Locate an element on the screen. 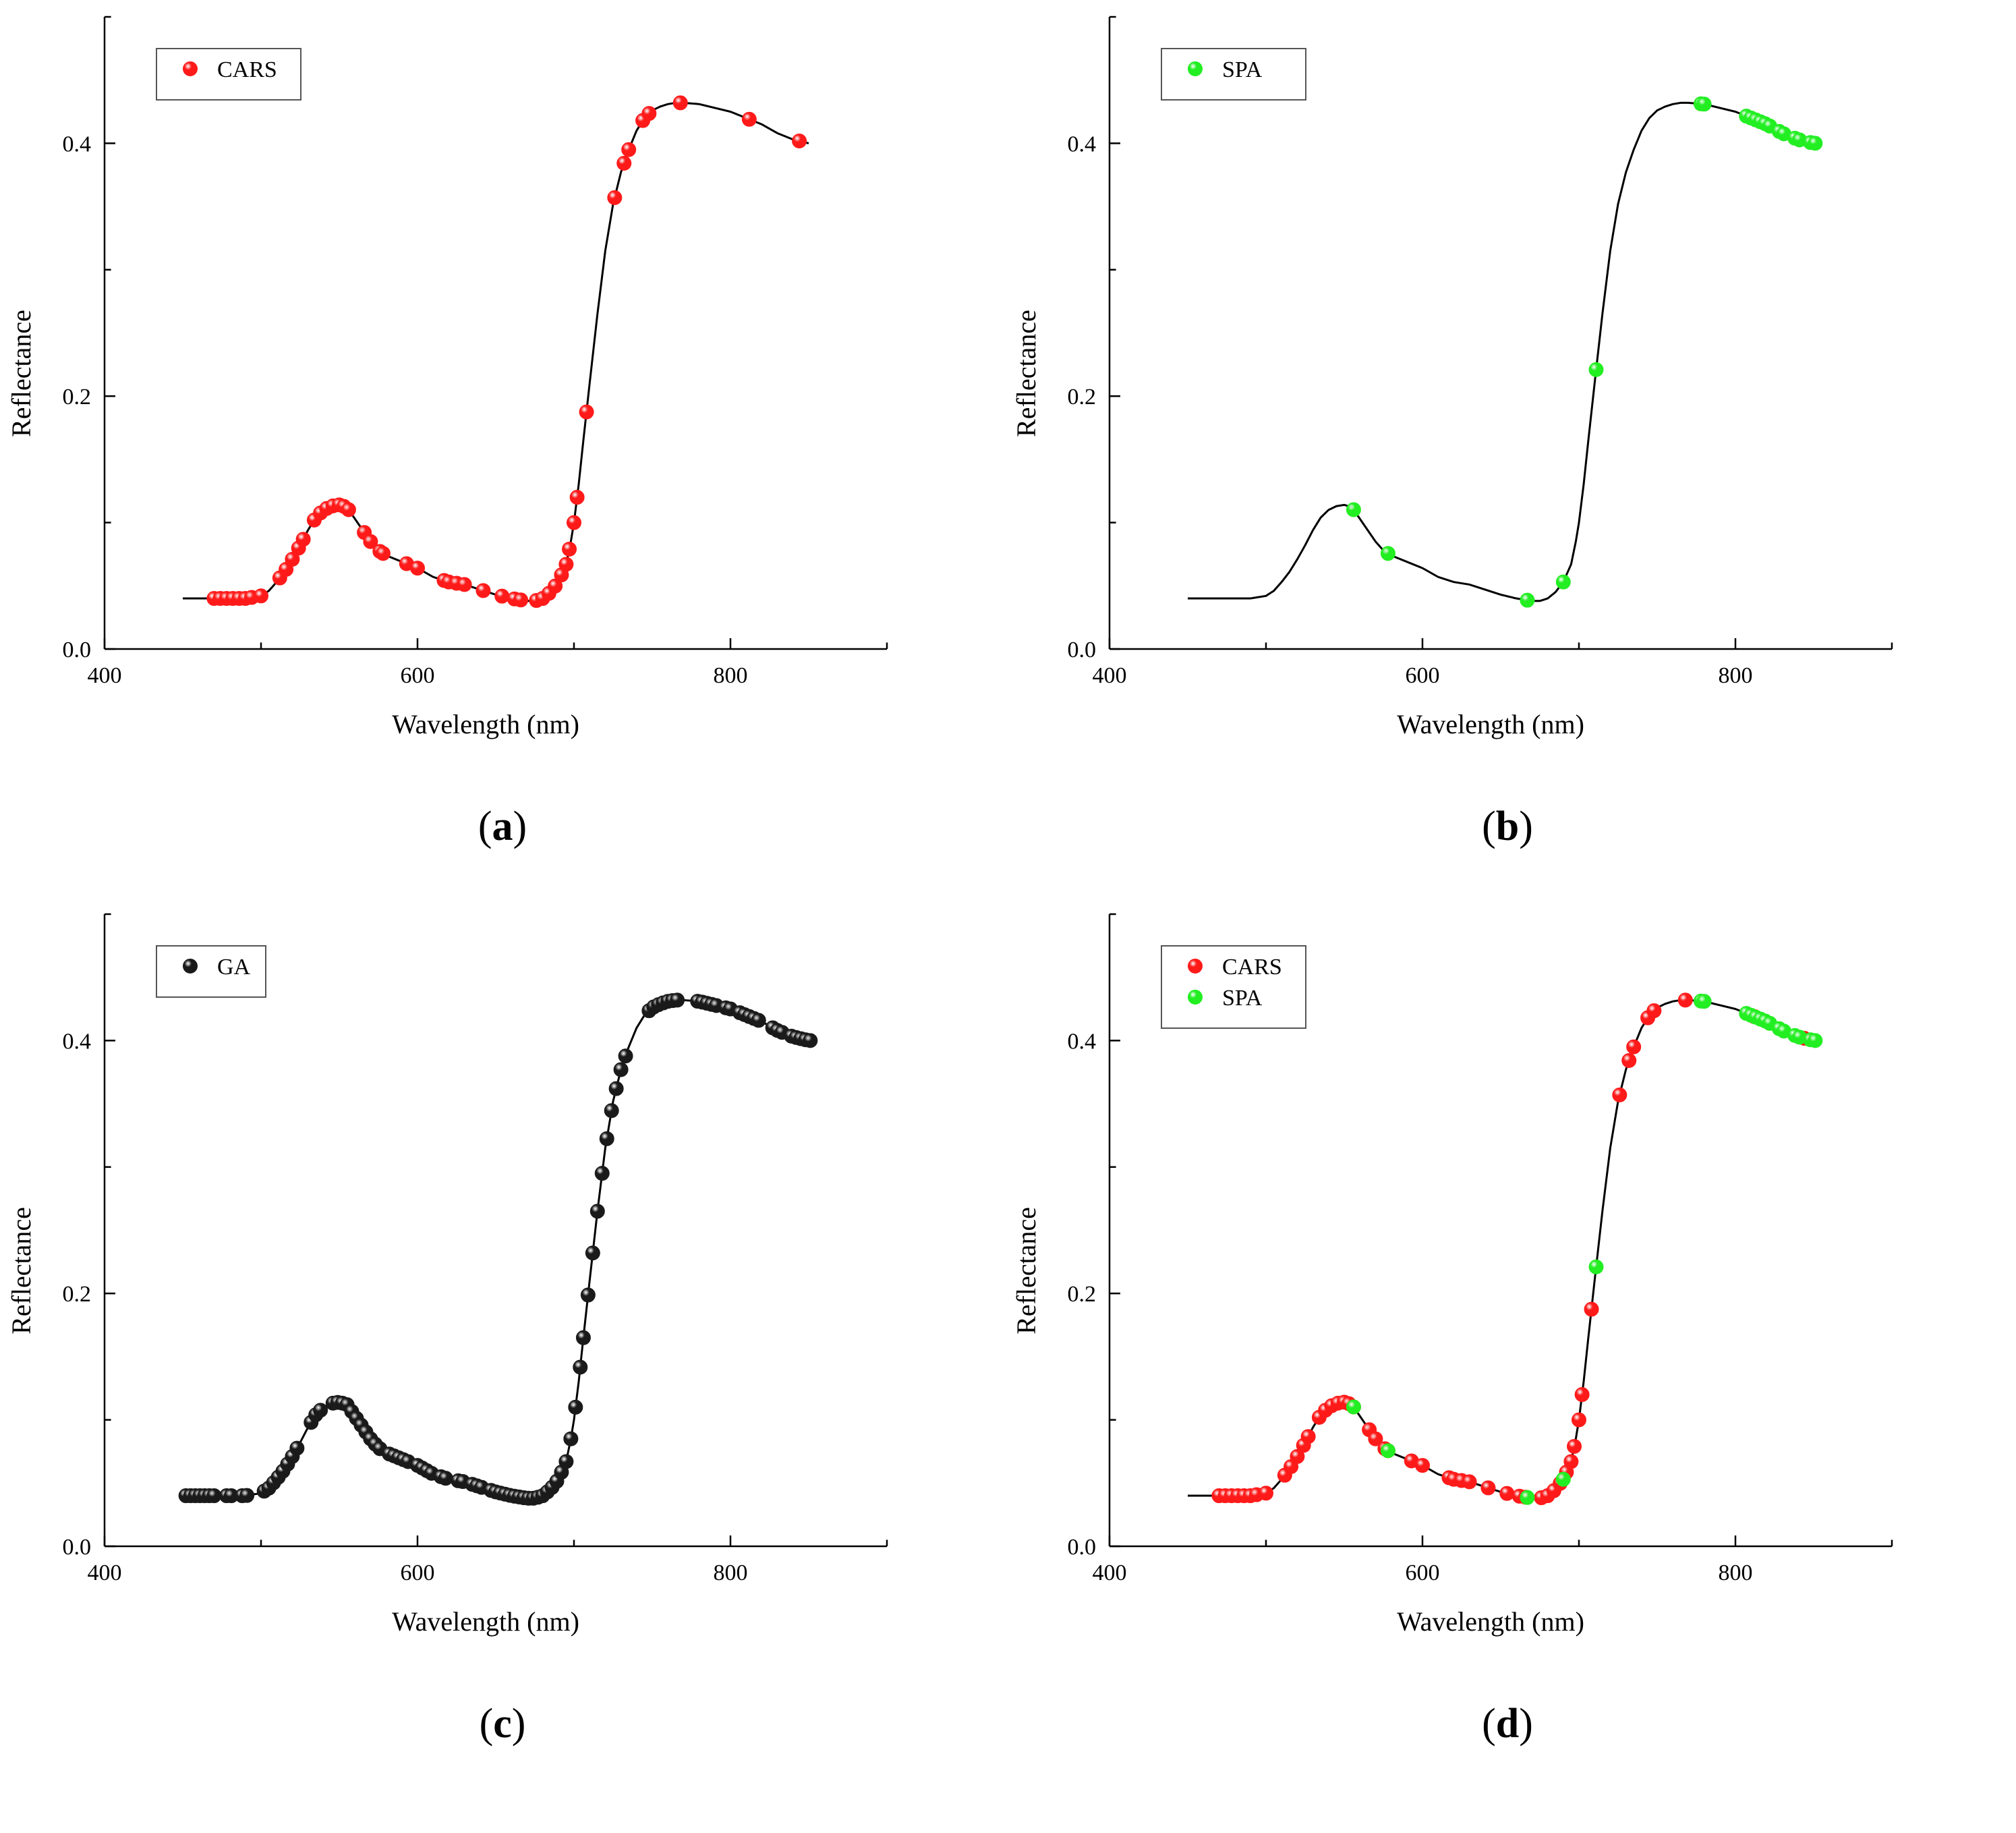 The image size is (2016, 1833). caption-letter: a is located at coordinates (502, 826).